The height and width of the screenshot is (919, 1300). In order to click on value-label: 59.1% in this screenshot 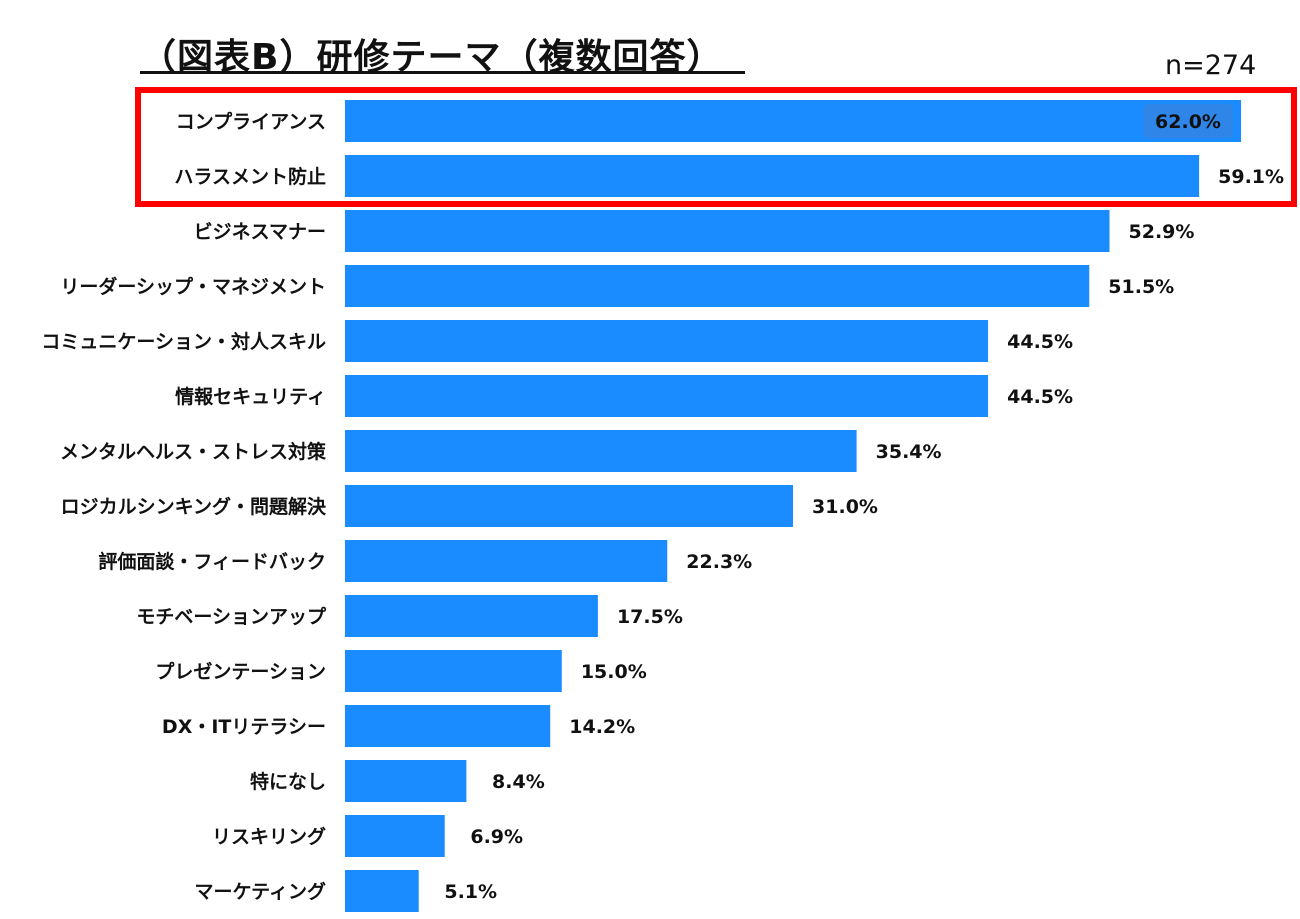, I will do `click(1251, 177)`.